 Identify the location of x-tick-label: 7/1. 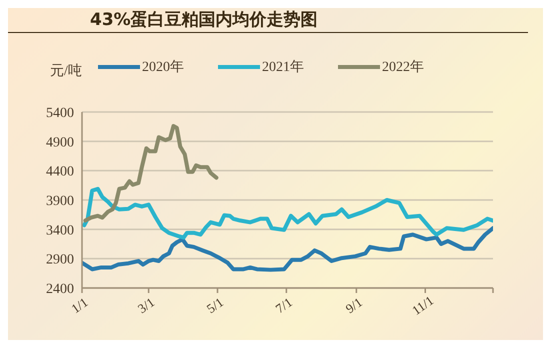
(283, 305).